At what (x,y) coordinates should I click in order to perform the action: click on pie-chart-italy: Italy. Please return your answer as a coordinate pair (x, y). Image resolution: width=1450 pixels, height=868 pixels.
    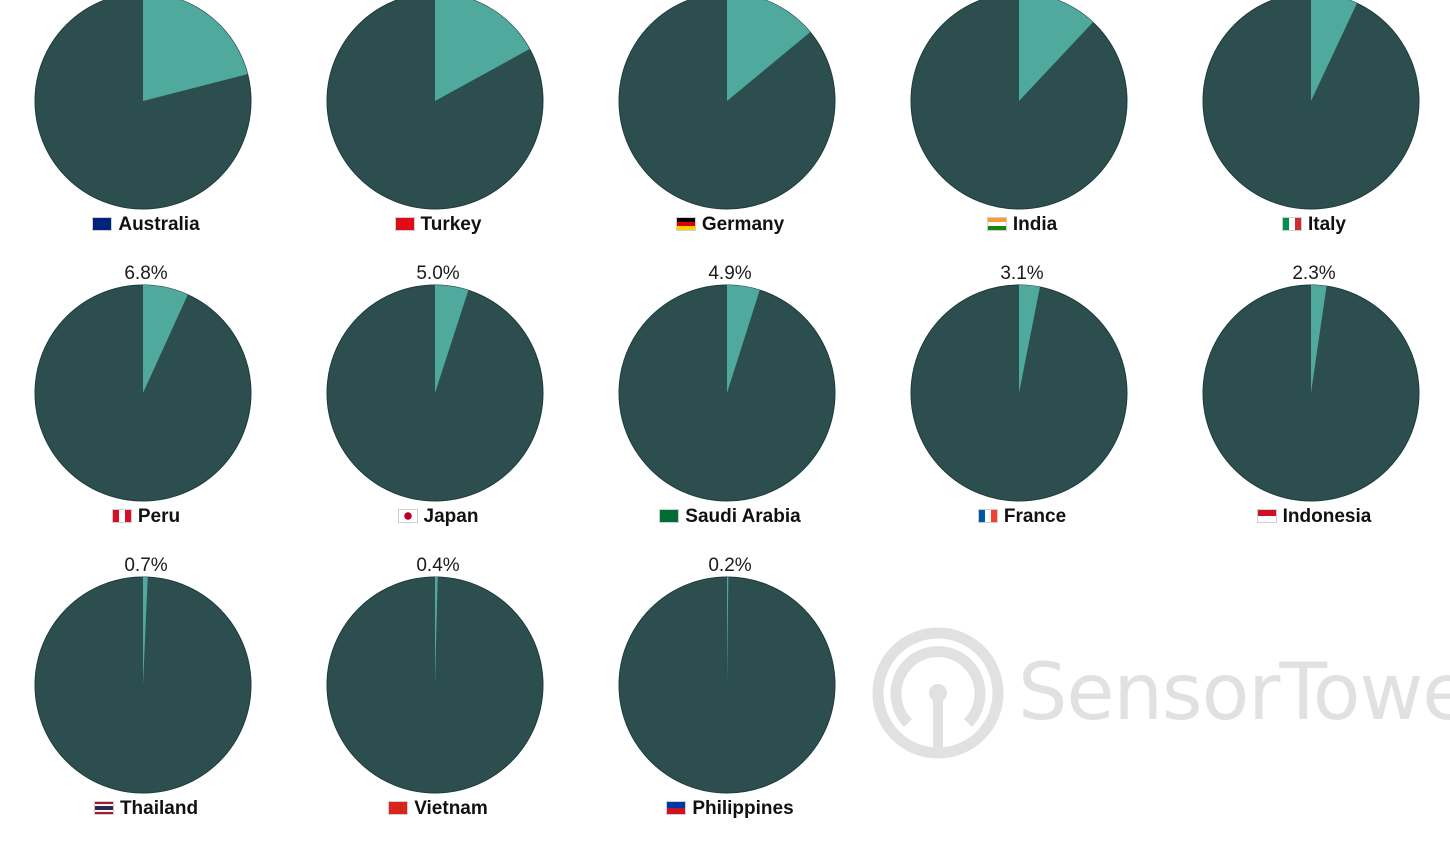
    Looking at the image, I should click on (1309, 142).